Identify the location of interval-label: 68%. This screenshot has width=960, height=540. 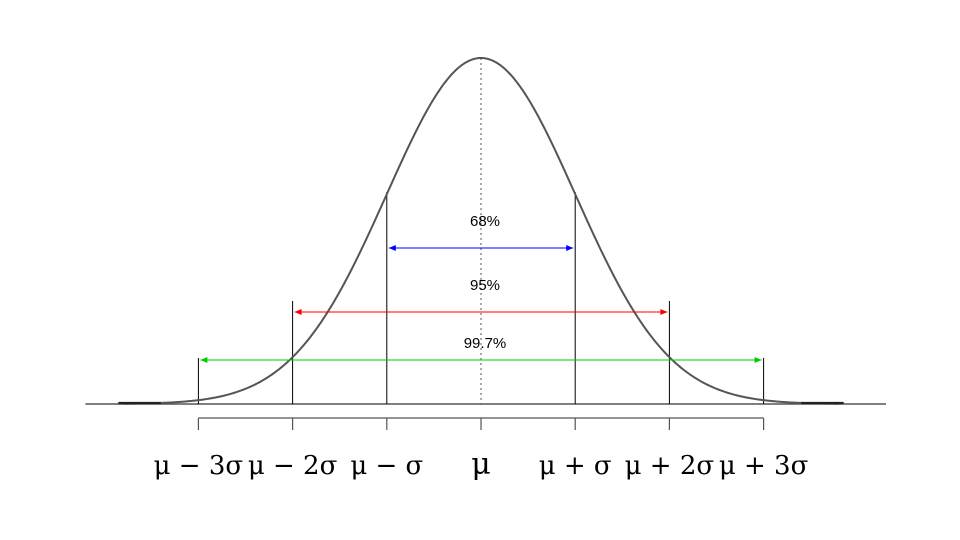
(485, 221).